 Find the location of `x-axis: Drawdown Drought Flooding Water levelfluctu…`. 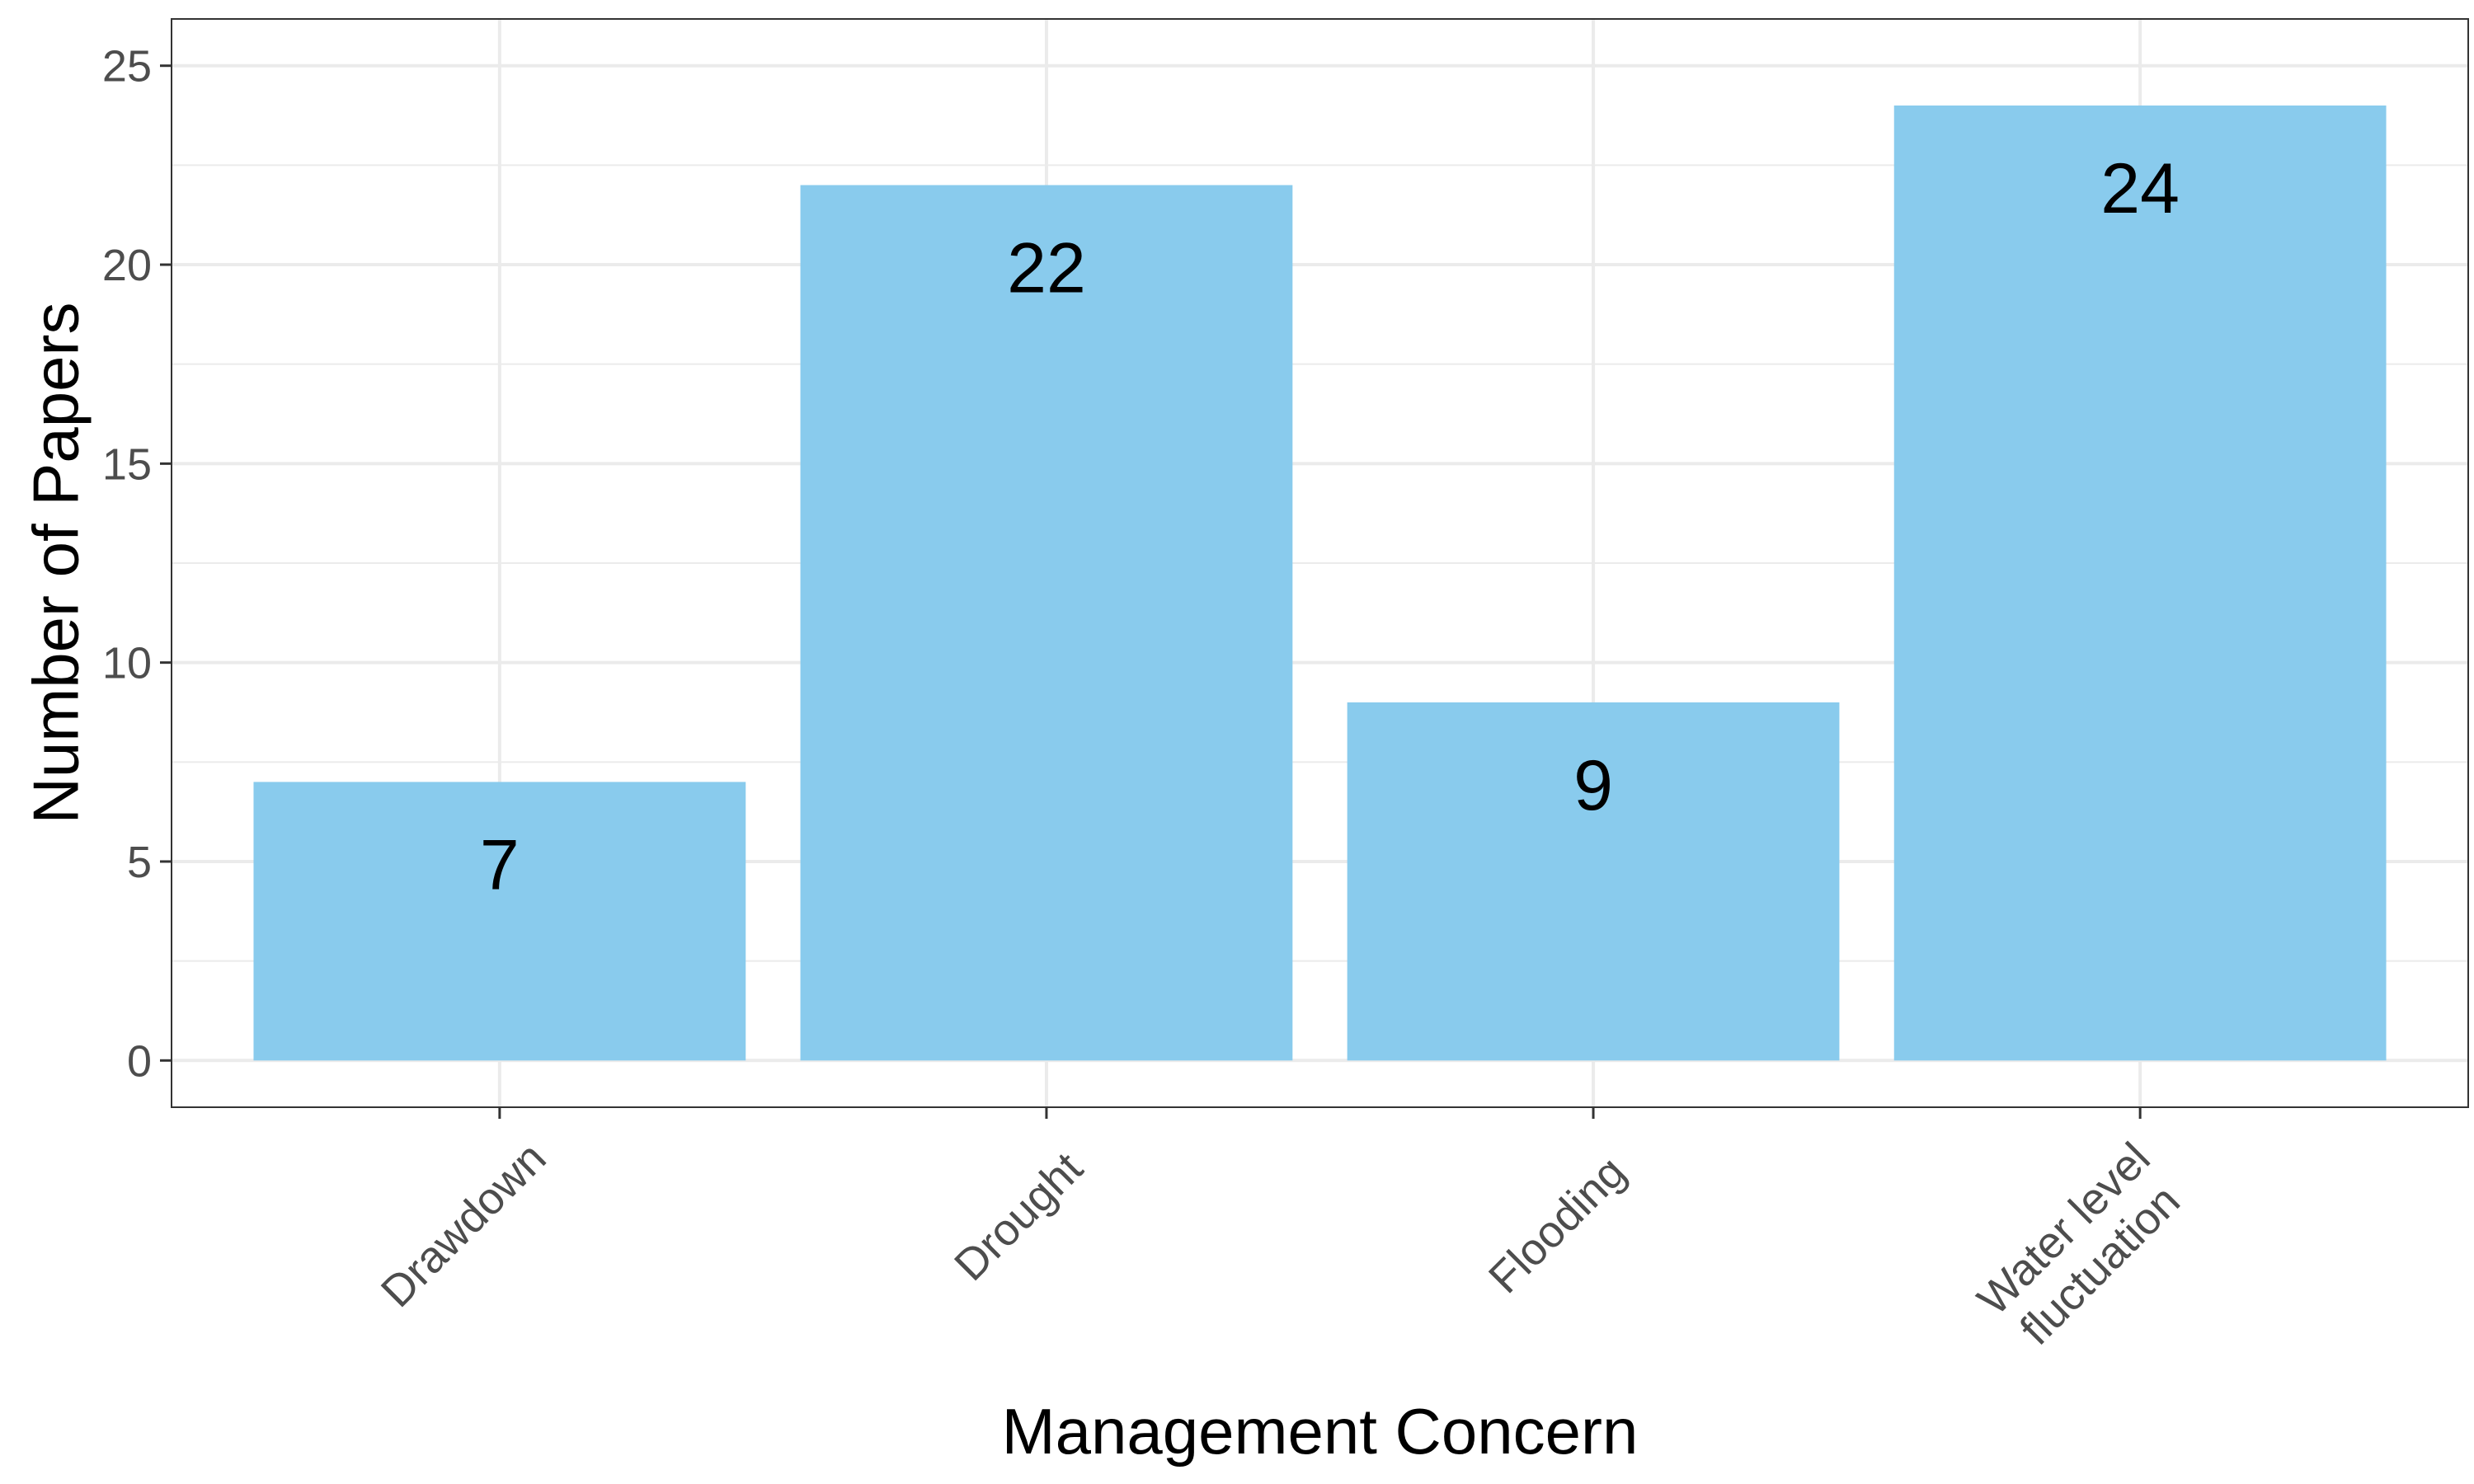

x-axis: Drawdown Drought Flooding Water levelfluctu… is located at coordinates (1284, 1234).